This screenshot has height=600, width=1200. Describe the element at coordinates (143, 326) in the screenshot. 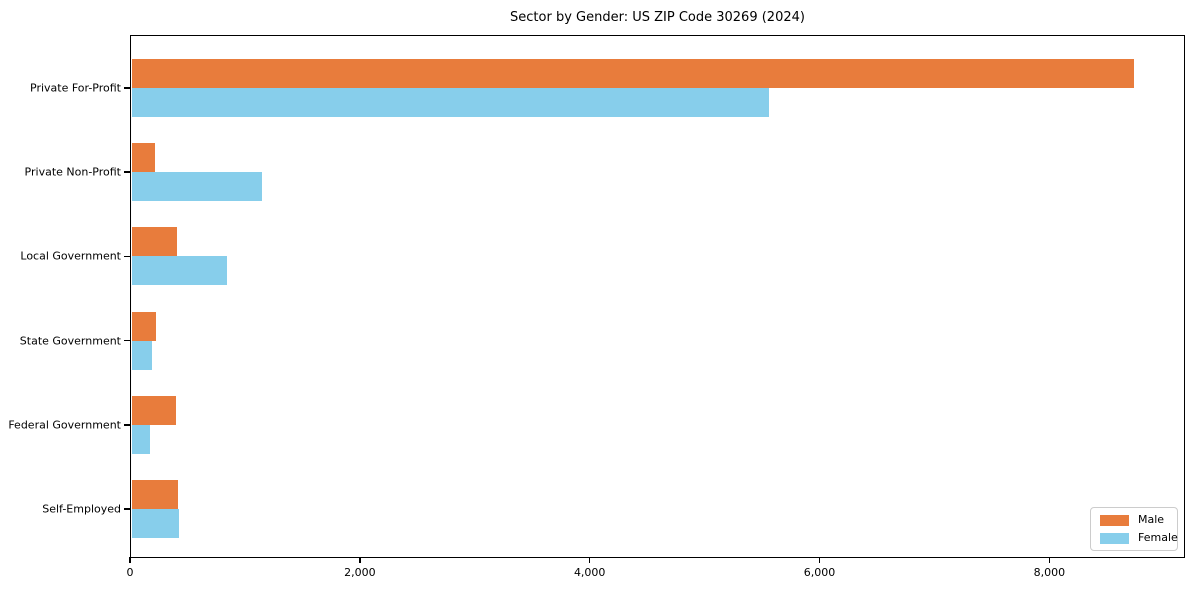

I see `bar-male-state-government` at that location.